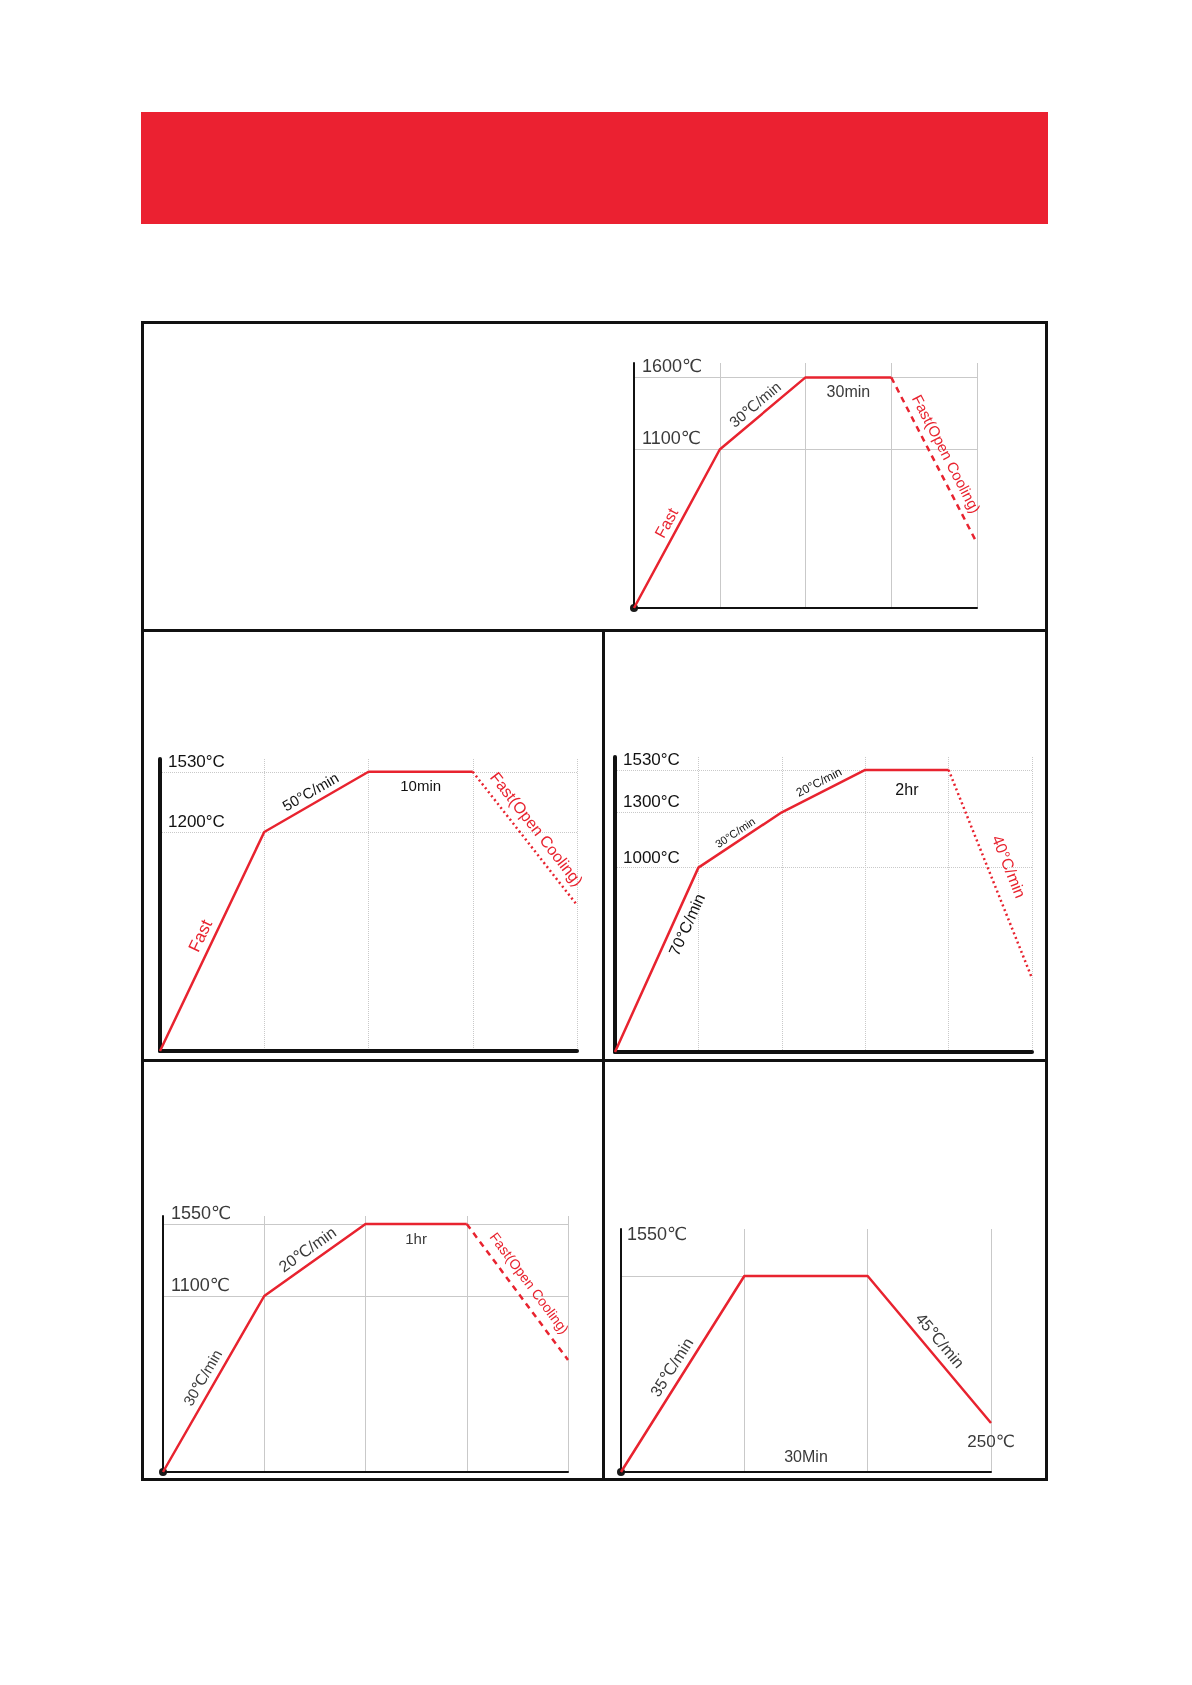 Image resolution: width=1192 pixels, height=1685 pixels. Describe the element at coordinates (651, 857) in the screenshot. I see `y-tick-label: 1000°C` at that location.